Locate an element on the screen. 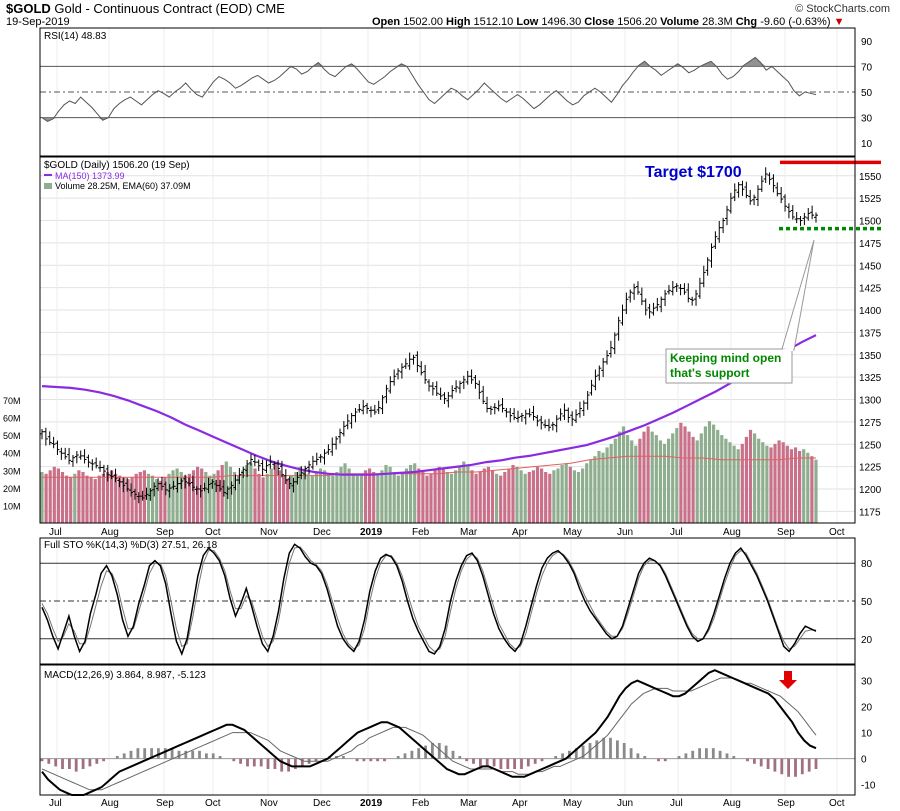  support-callout-pointer is located at coordinates (798, 295).